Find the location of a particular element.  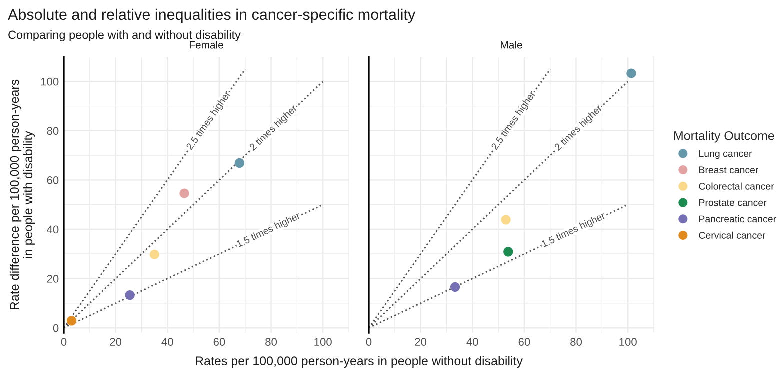

x-axis-title: Rates per 100,000 person-years in people without disability is located at coordinates (359, 362).